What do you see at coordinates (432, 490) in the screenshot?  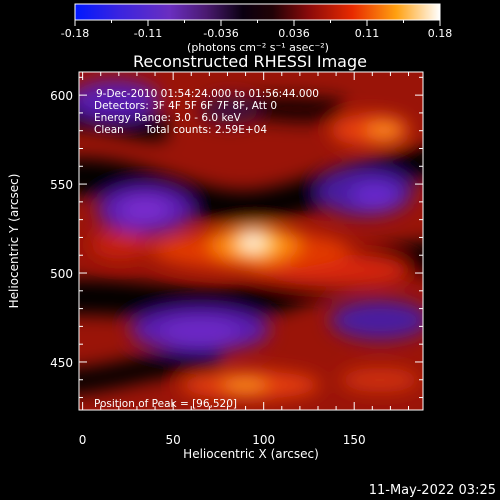 I see `footer-timestamp: 11-May-2022 03:25` at bounding box center [432, 490].